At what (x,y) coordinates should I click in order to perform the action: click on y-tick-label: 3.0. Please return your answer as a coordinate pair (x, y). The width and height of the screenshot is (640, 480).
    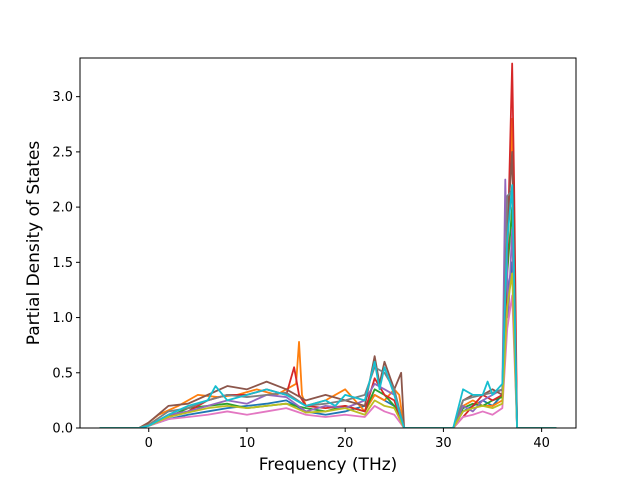
    Looking at the image, I should click on (62, 97).